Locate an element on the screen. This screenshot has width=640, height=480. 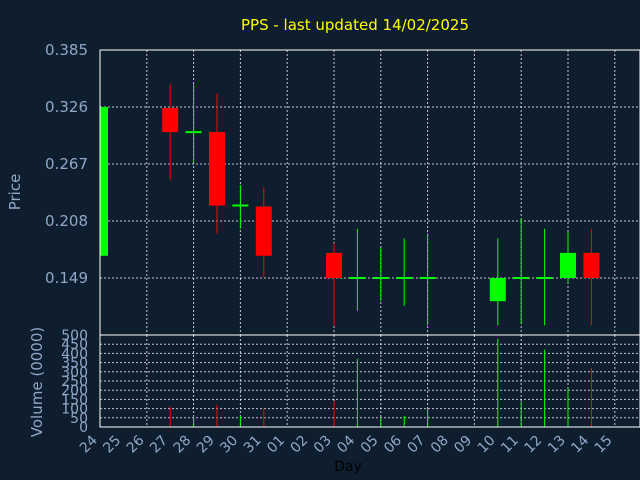
chart-title: PPS - last updated 14/02/2025 is located at coordinates (355, 25).